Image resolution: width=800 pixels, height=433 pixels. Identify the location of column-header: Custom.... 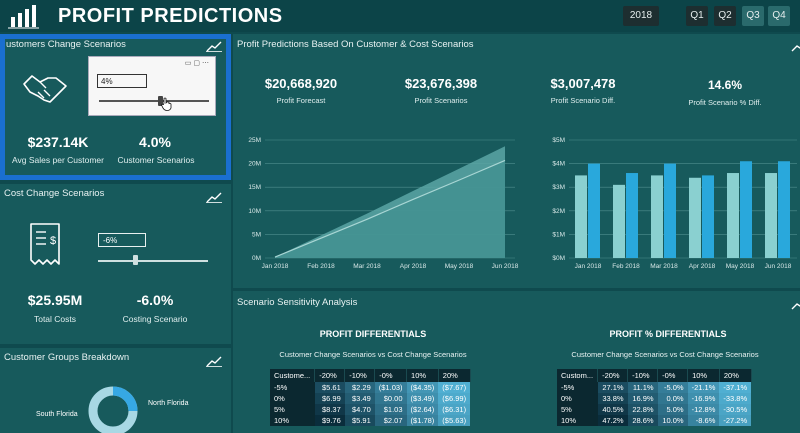
(578, 375).